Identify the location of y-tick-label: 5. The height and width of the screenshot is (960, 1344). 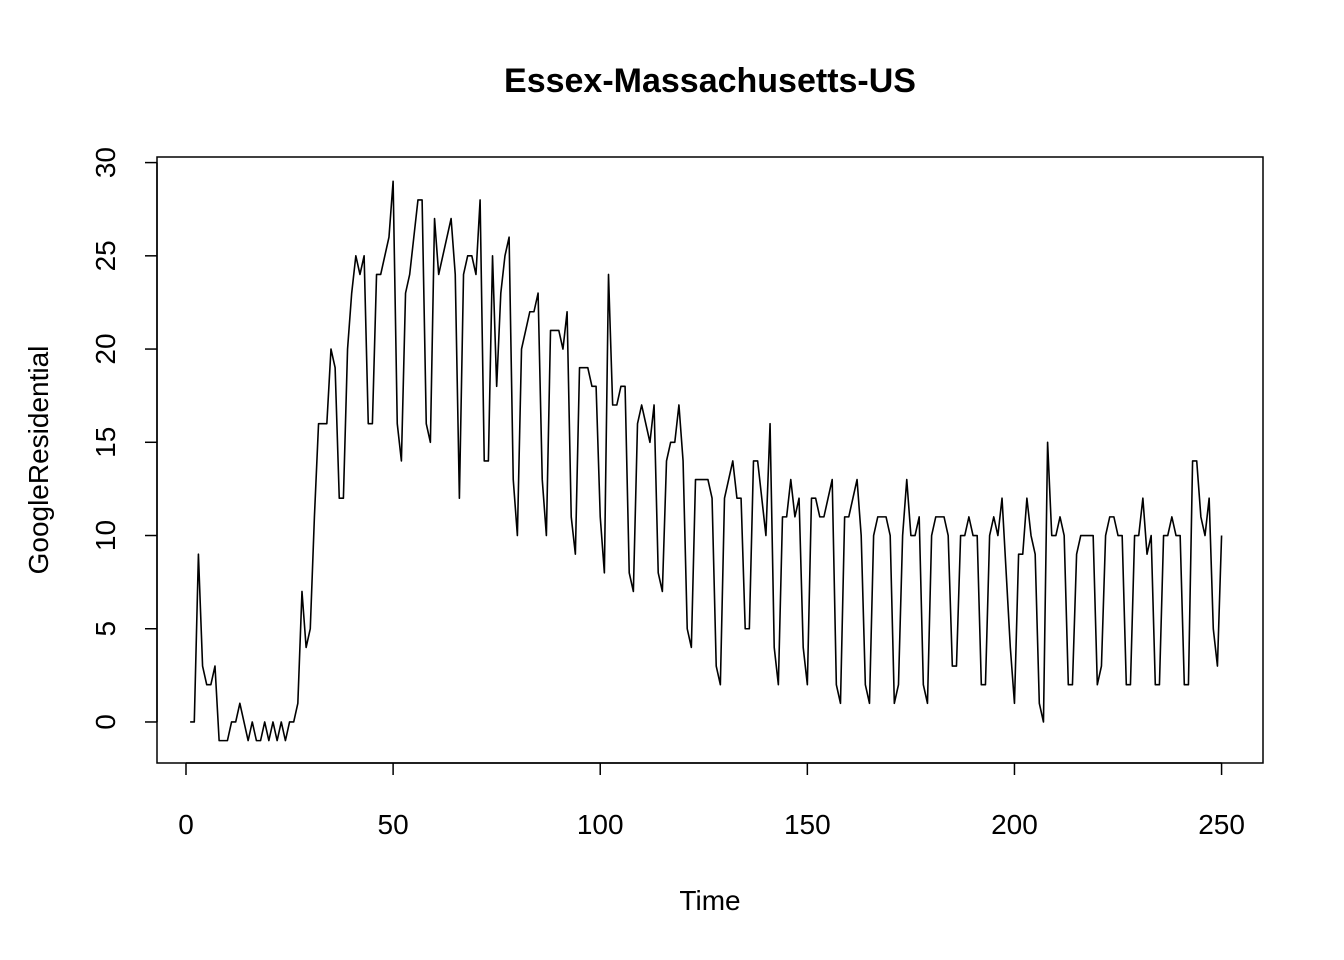
(105, 629).